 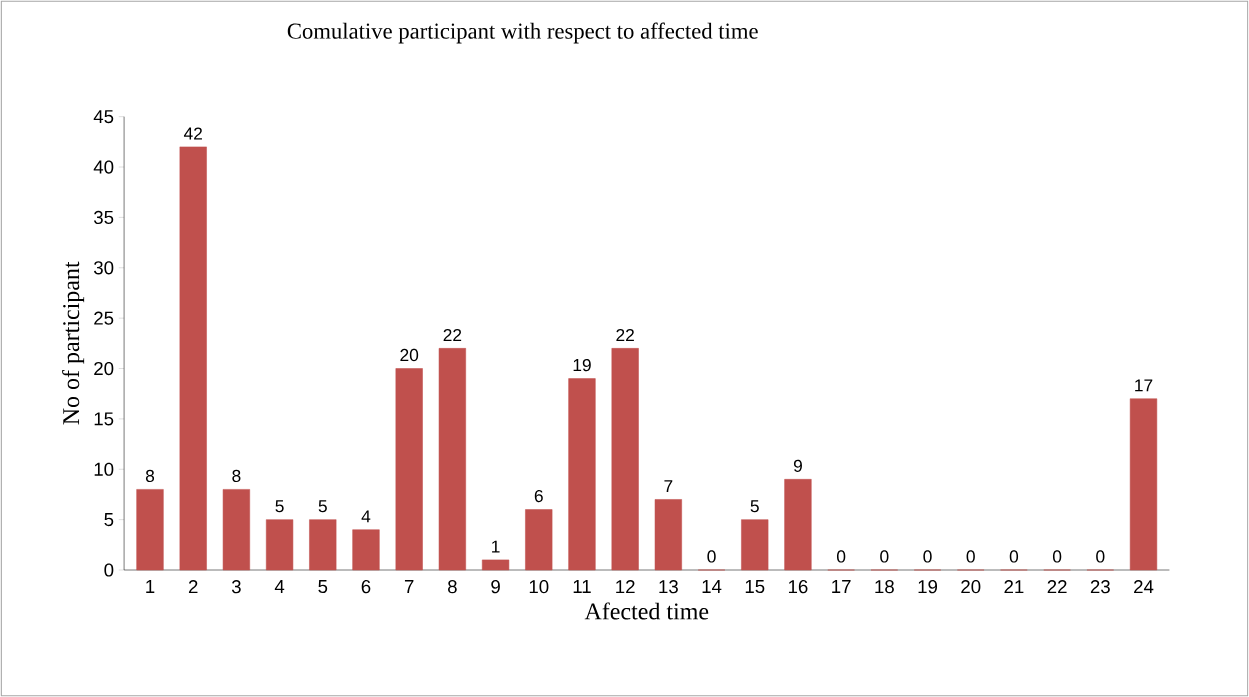 What do you see at coordinates (73, 343) in the screenshot?
I see `y-axis-title: No of participant` at bounding box center [73, 343].